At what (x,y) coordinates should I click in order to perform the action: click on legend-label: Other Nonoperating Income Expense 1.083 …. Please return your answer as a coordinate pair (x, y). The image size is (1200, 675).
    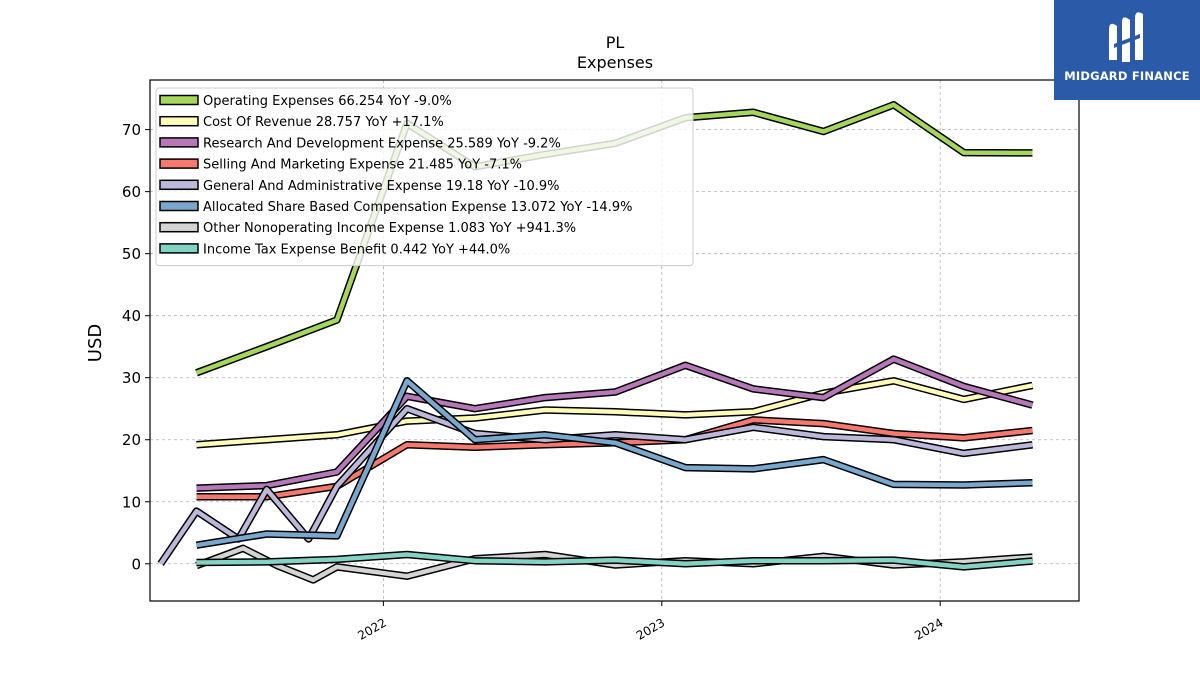
    Looking at the image, I should click on (389, 228).